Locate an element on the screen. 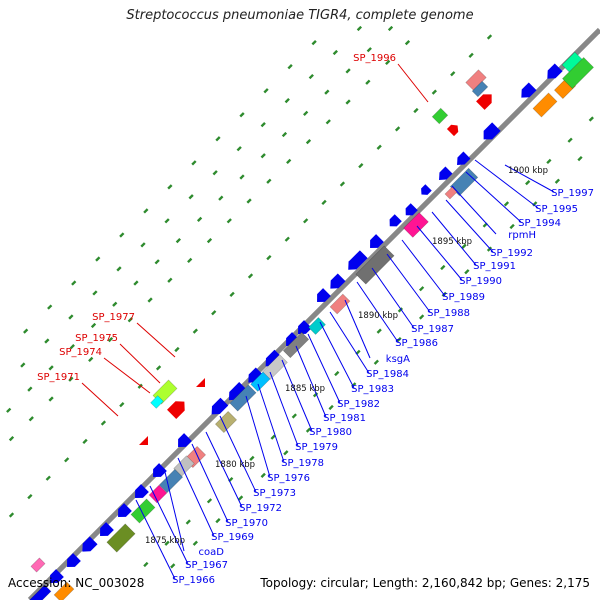 The height and width of the screenshot is (600, 600). gene-label: SP_1979 is located at coordinates (316, 447).